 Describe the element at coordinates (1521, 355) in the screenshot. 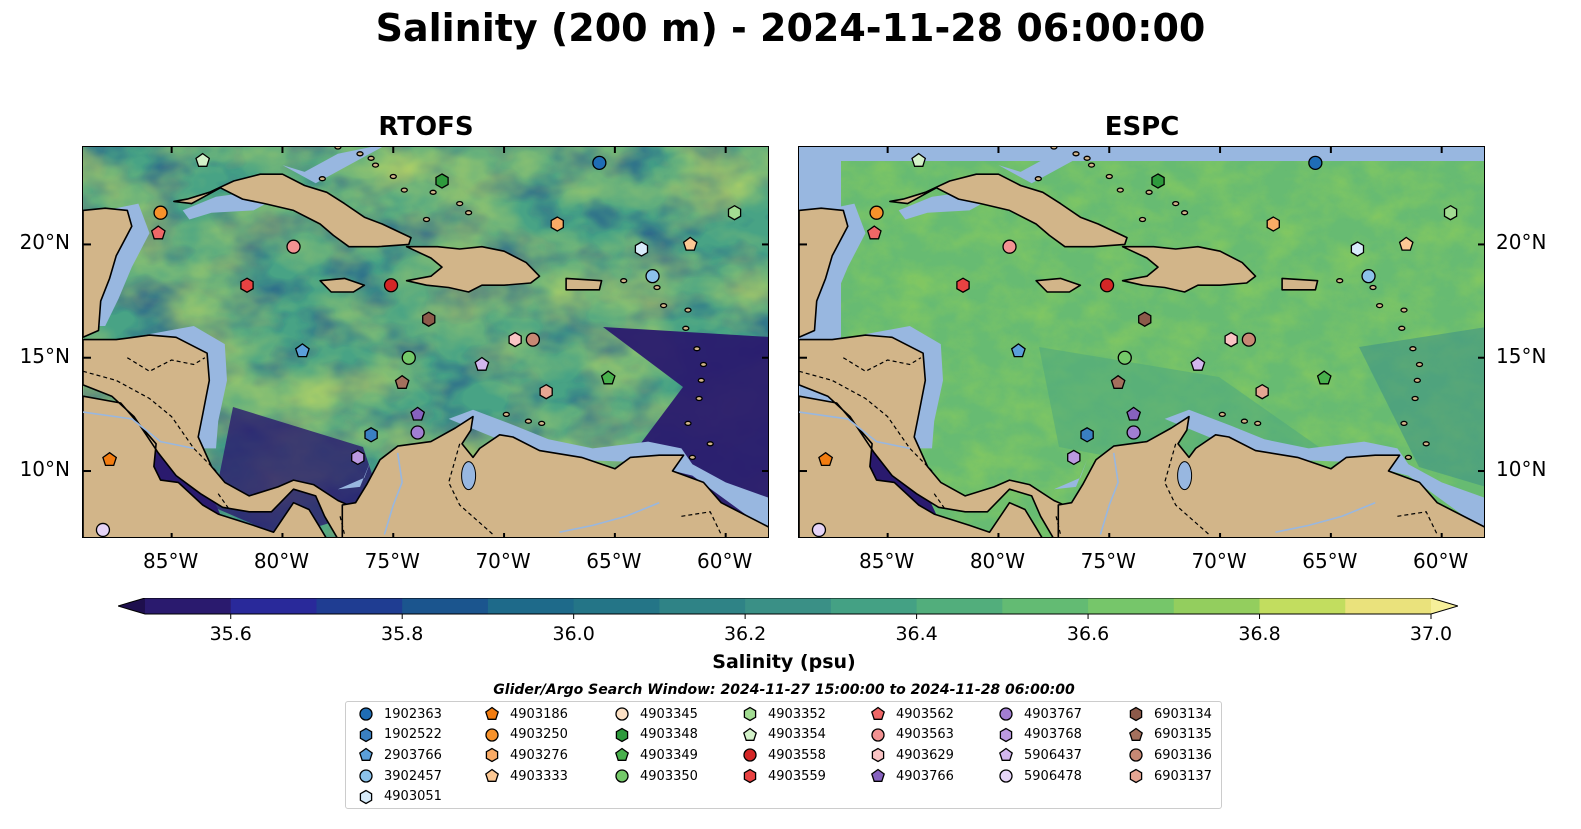

I see `lat-tick-label-right: 15°N` at that location.